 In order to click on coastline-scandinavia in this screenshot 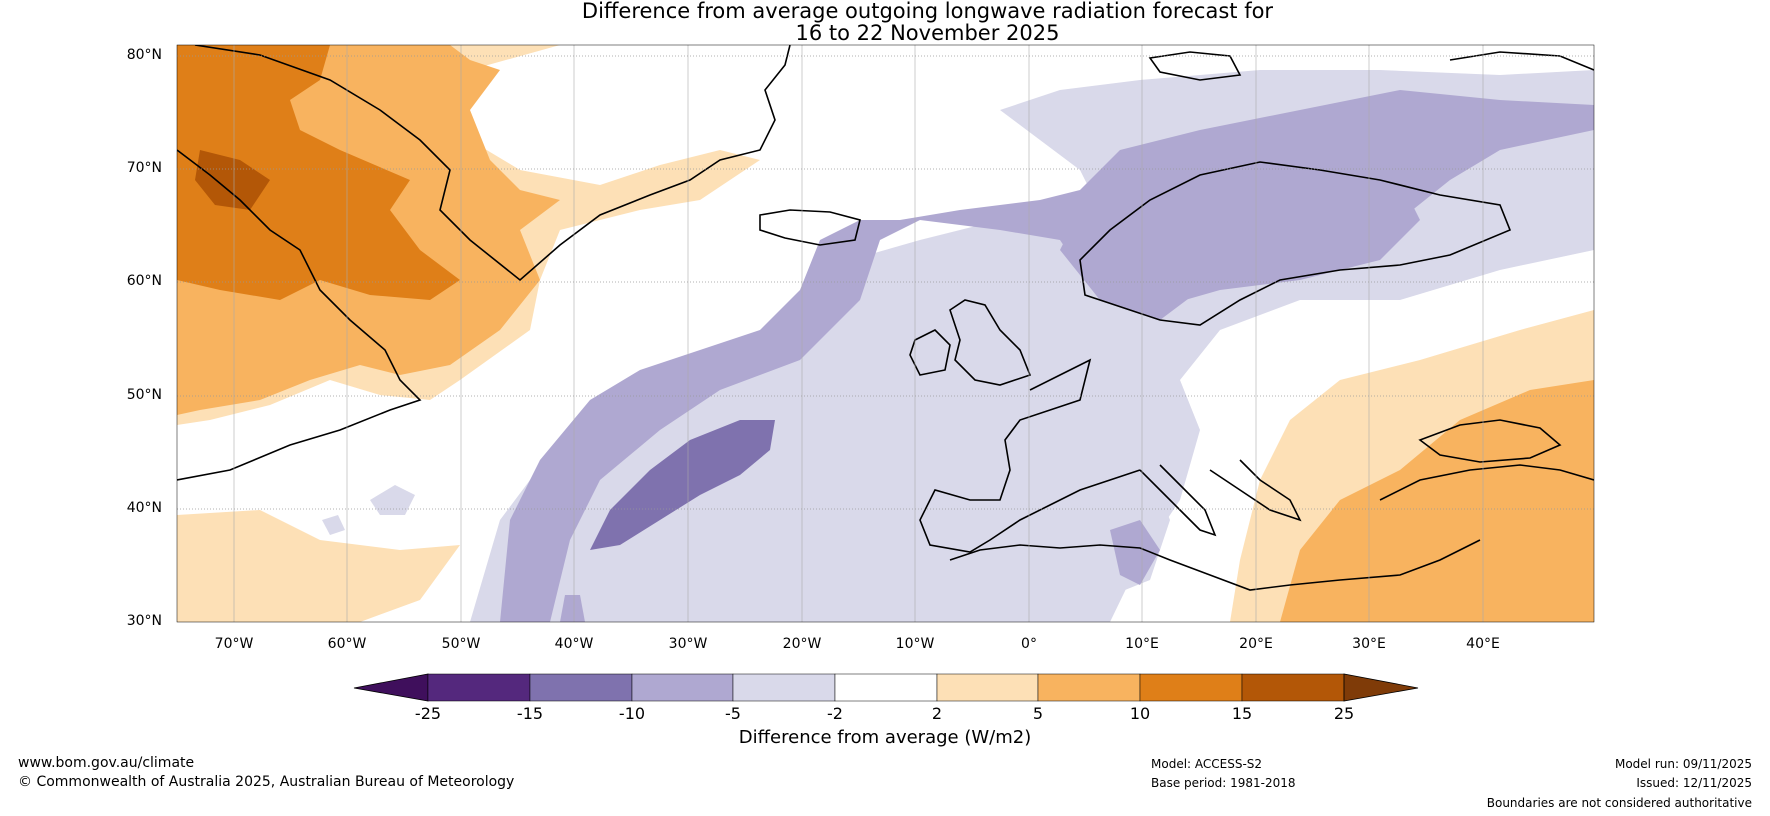, I will do `click(1295, 243)`.